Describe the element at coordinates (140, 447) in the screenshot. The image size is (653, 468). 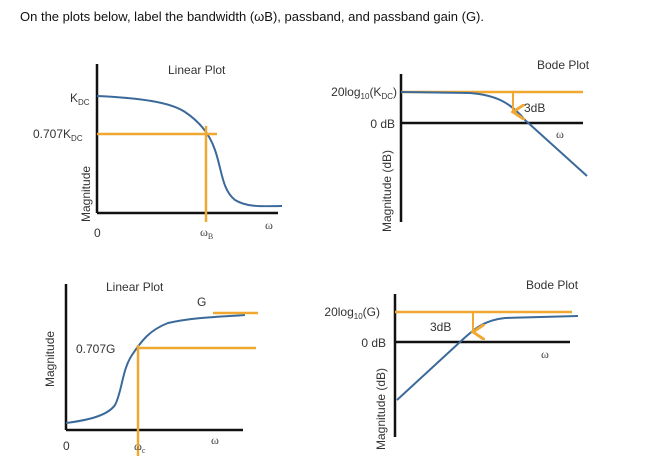
I see `cutoff-label: ωc` at that location.